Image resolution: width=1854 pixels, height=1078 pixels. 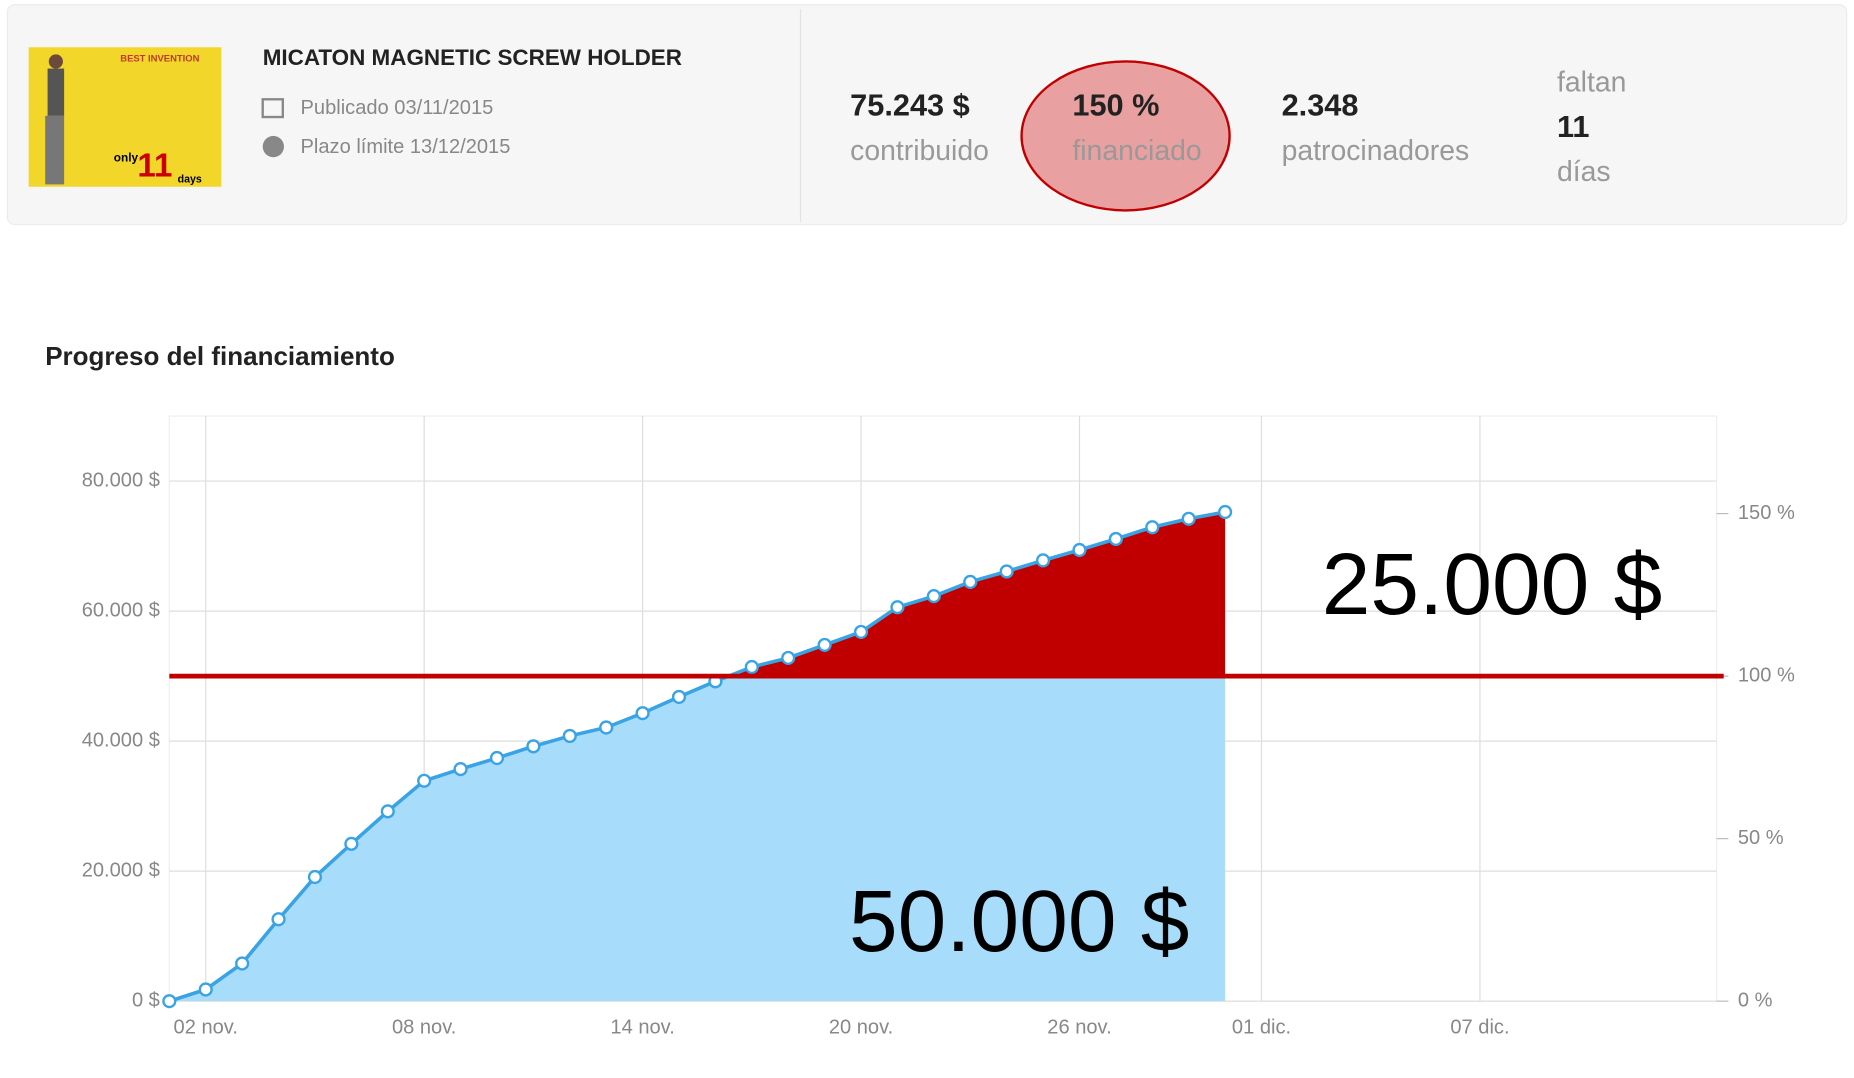 What do you see at coordinates (1115, 105) in the screenshot?
I see `stat-value: 150 %` at bounding box center [1115, 105].